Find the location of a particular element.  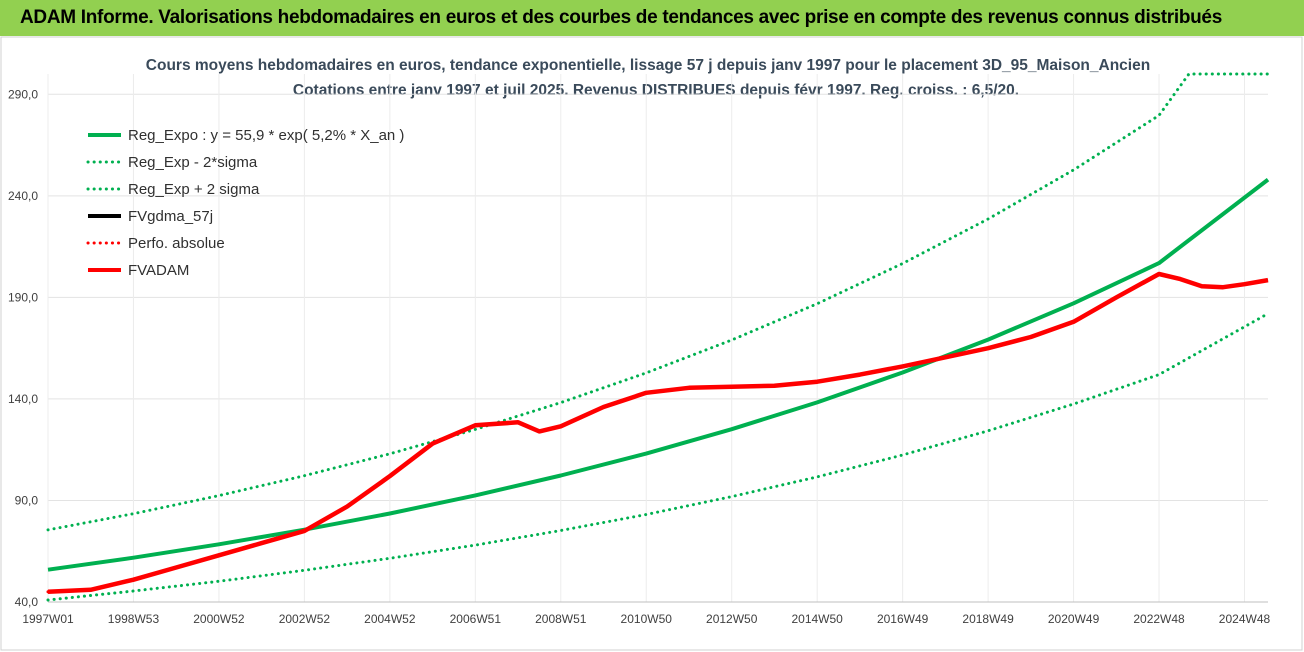

legend-label: FVgdma_57j is located at coordinates (170, 216).